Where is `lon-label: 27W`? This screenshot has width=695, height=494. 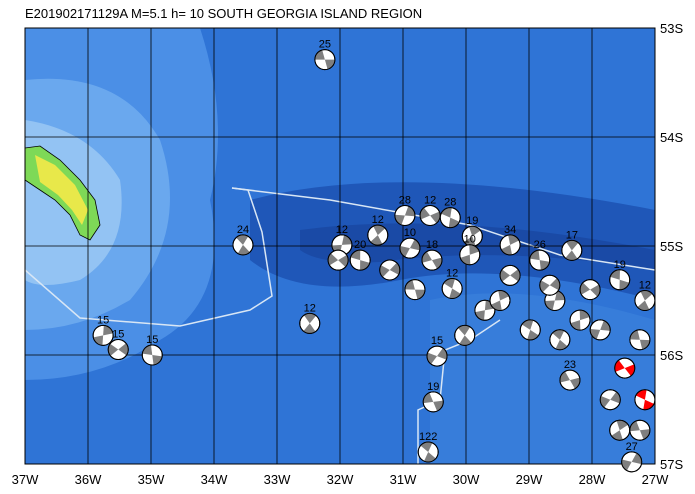 lon-label: 27W is located at coordinates (655, 479).